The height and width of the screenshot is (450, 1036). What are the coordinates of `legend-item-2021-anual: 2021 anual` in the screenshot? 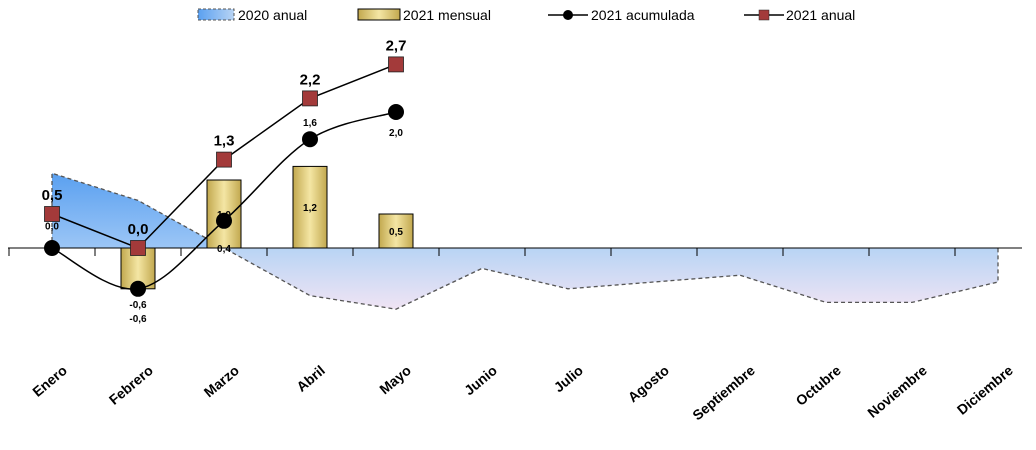 It's located at (799, 15).